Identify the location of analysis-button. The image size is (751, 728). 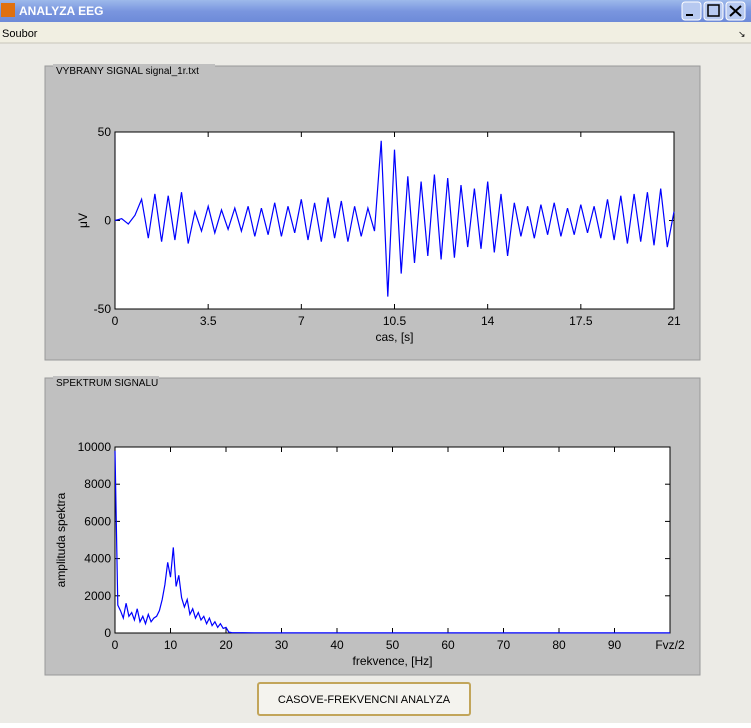
(364, 699).